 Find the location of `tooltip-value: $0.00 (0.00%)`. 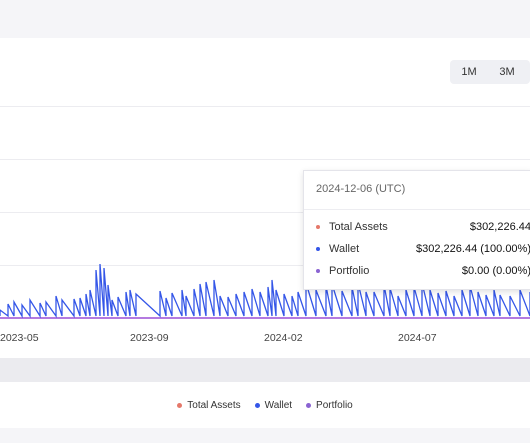

tooltip-value: $0.00 (0.00%) is located at coordinates (495, 271).